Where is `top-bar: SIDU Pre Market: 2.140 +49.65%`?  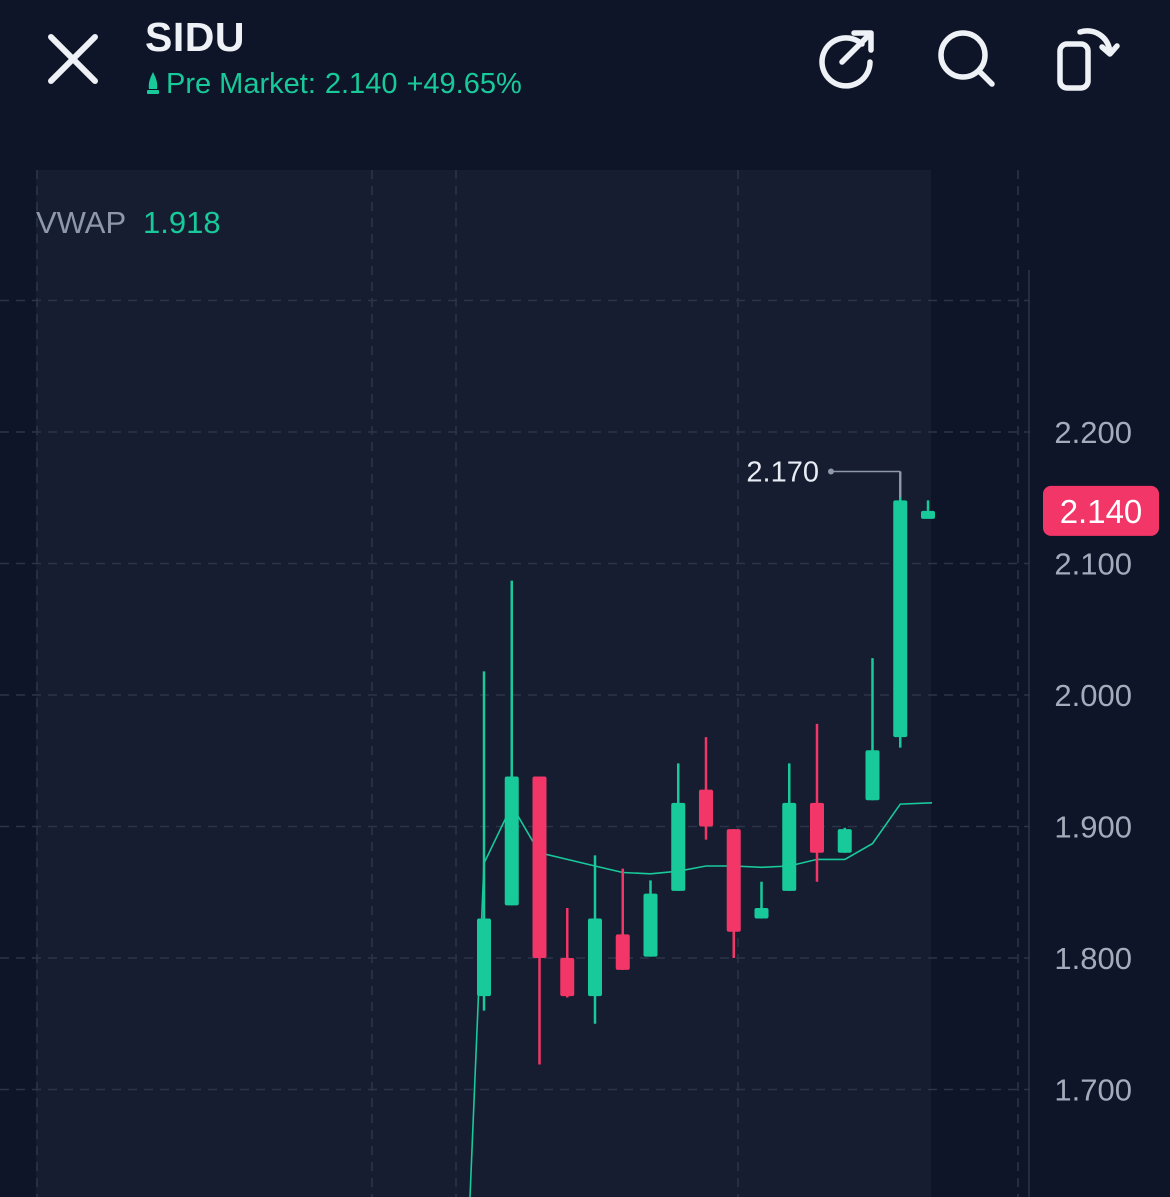 top-bar: SIDU Pre Market: 2.140 +49.65% is located at coordinates (585, 65).